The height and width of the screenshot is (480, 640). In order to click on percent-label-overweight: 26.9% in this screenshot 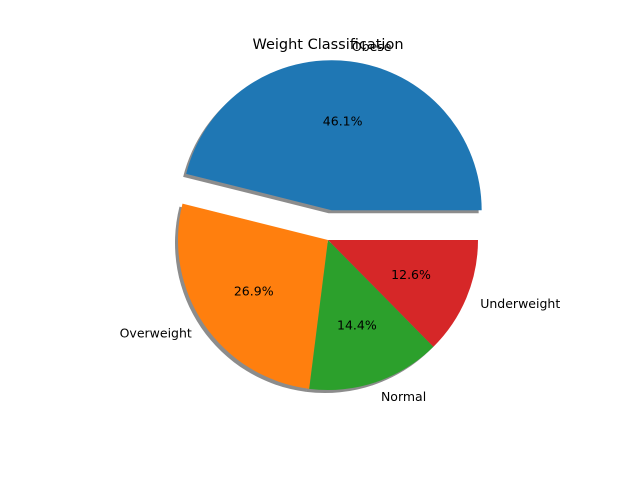, I will do `click(254, 290)`.